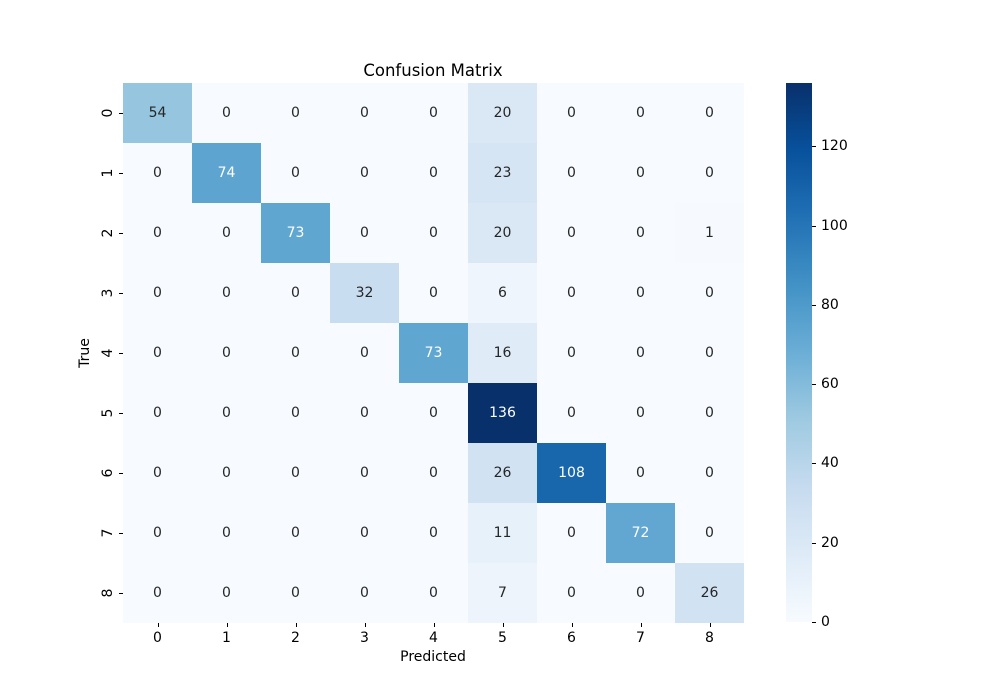 The image size is (1000, 700). I want to click on chart-title: Confusion Matrix, so click(433, 70).